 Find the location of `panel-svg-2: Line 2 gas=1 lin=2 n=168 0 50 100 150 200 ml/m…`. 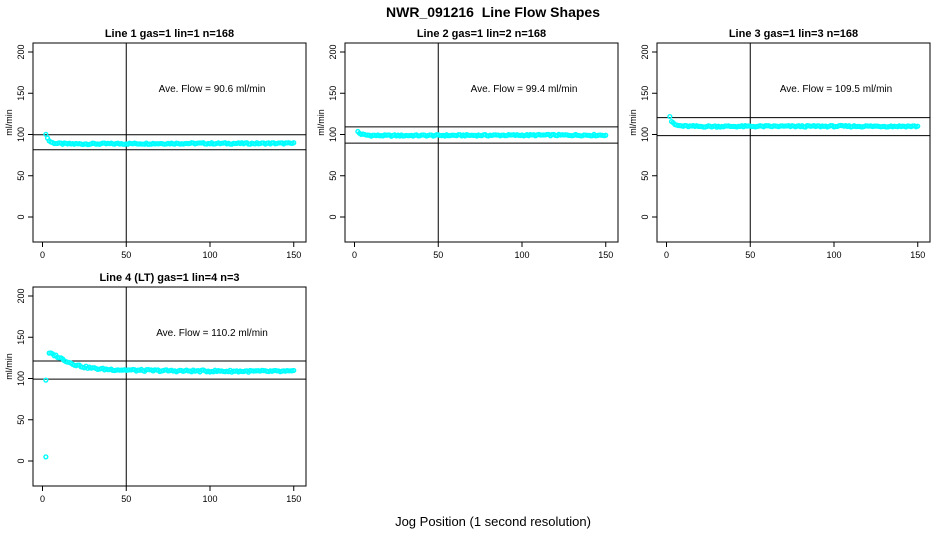

panel-svg-2: Line 2 gas=1 lin=2 n=168 0 50 100 150 200 ml/m… is located at coordinates (467, 144).